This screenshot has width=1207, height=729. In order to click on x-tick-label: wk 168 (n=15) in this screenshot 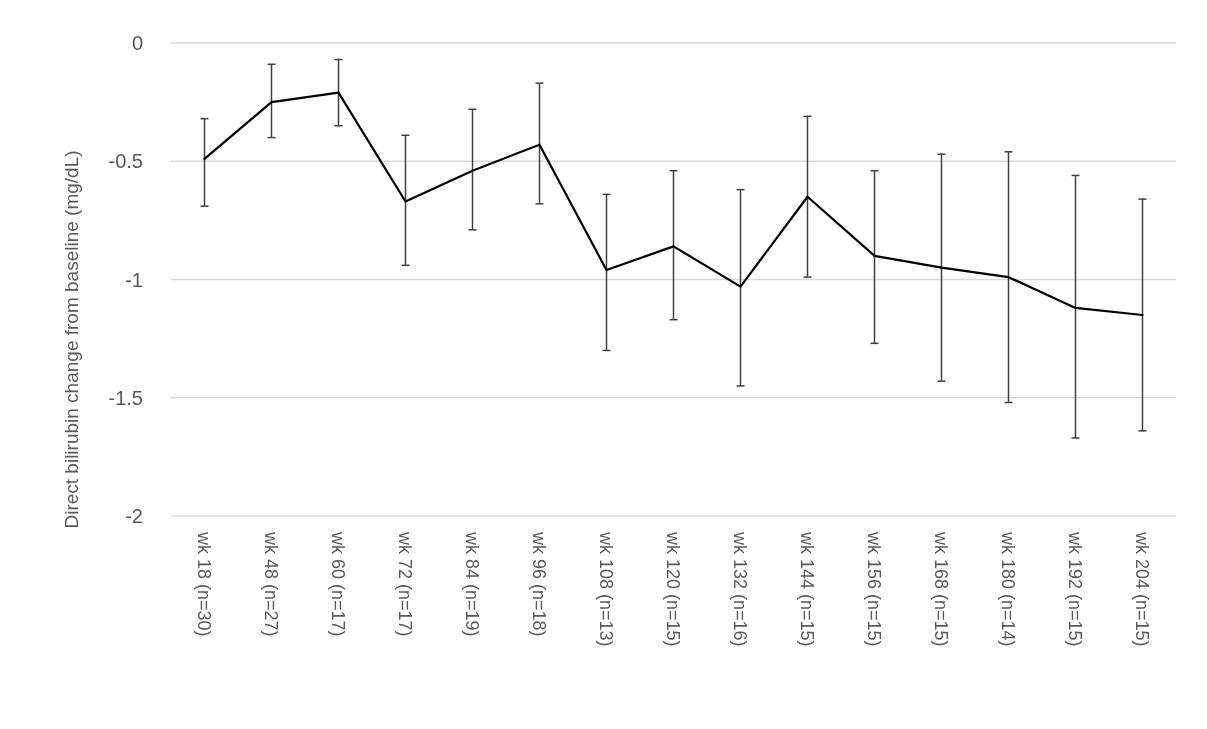, I will do `click(941, 589)`.